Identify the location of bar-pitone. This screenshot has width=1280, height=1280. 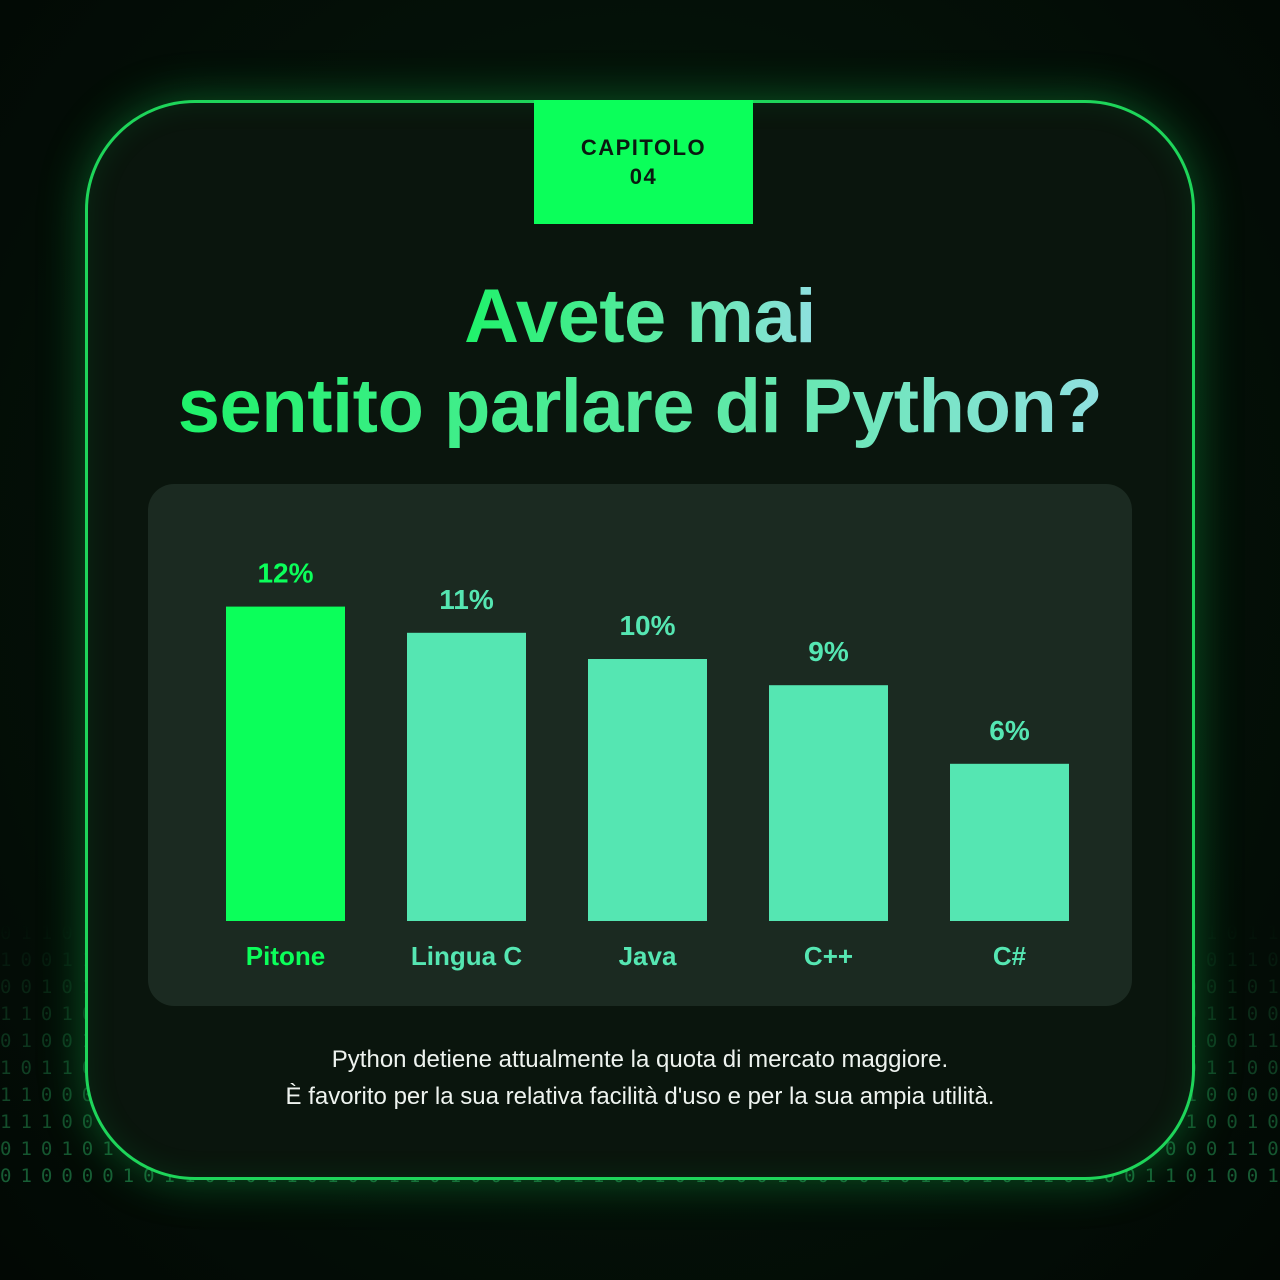
(285, 763).